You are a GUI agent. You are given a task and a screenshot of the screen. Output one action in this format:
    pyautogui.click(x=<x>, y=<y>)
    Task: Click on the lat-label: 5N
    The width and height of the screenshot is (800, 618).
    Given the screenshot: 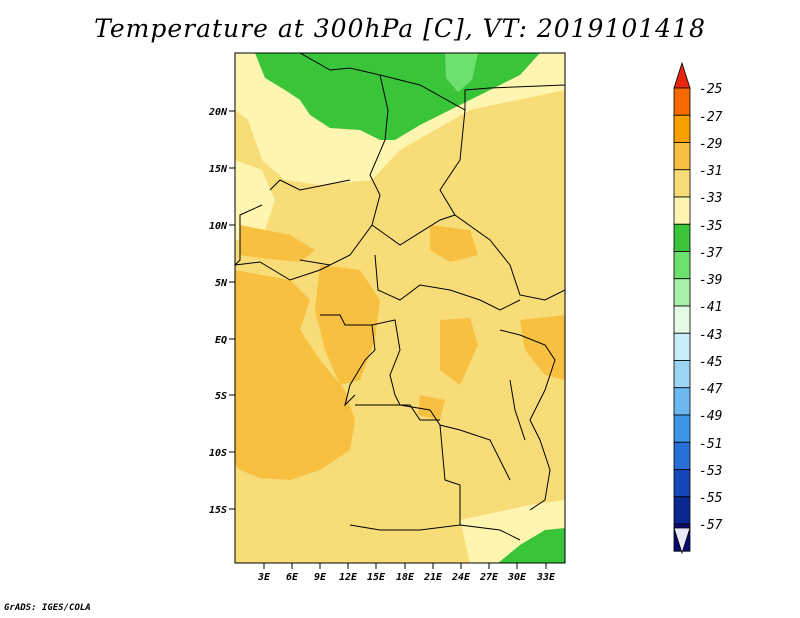 What is the action you would take?
    pyautogui.click(x=221, y=283)
    